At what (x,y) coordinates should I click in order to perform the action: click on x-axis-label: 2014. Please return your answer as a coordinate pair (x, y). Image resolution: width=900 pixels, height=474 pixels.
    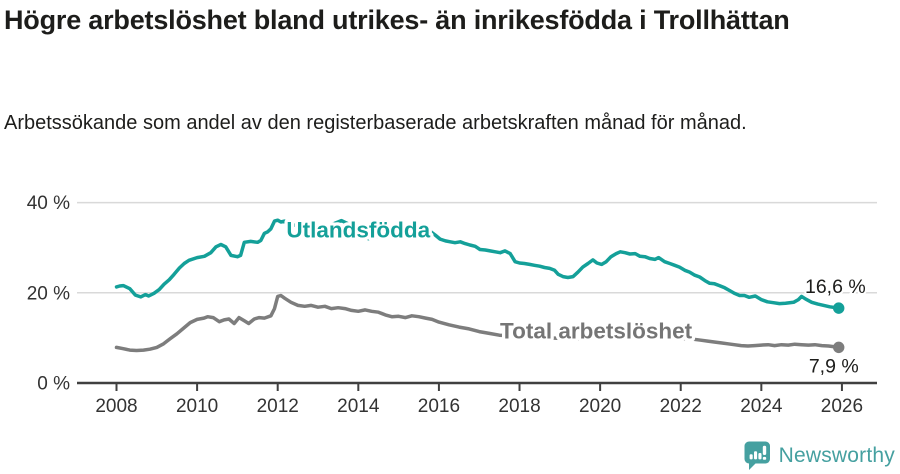
    Looking at the image, I should click on (358, 406).